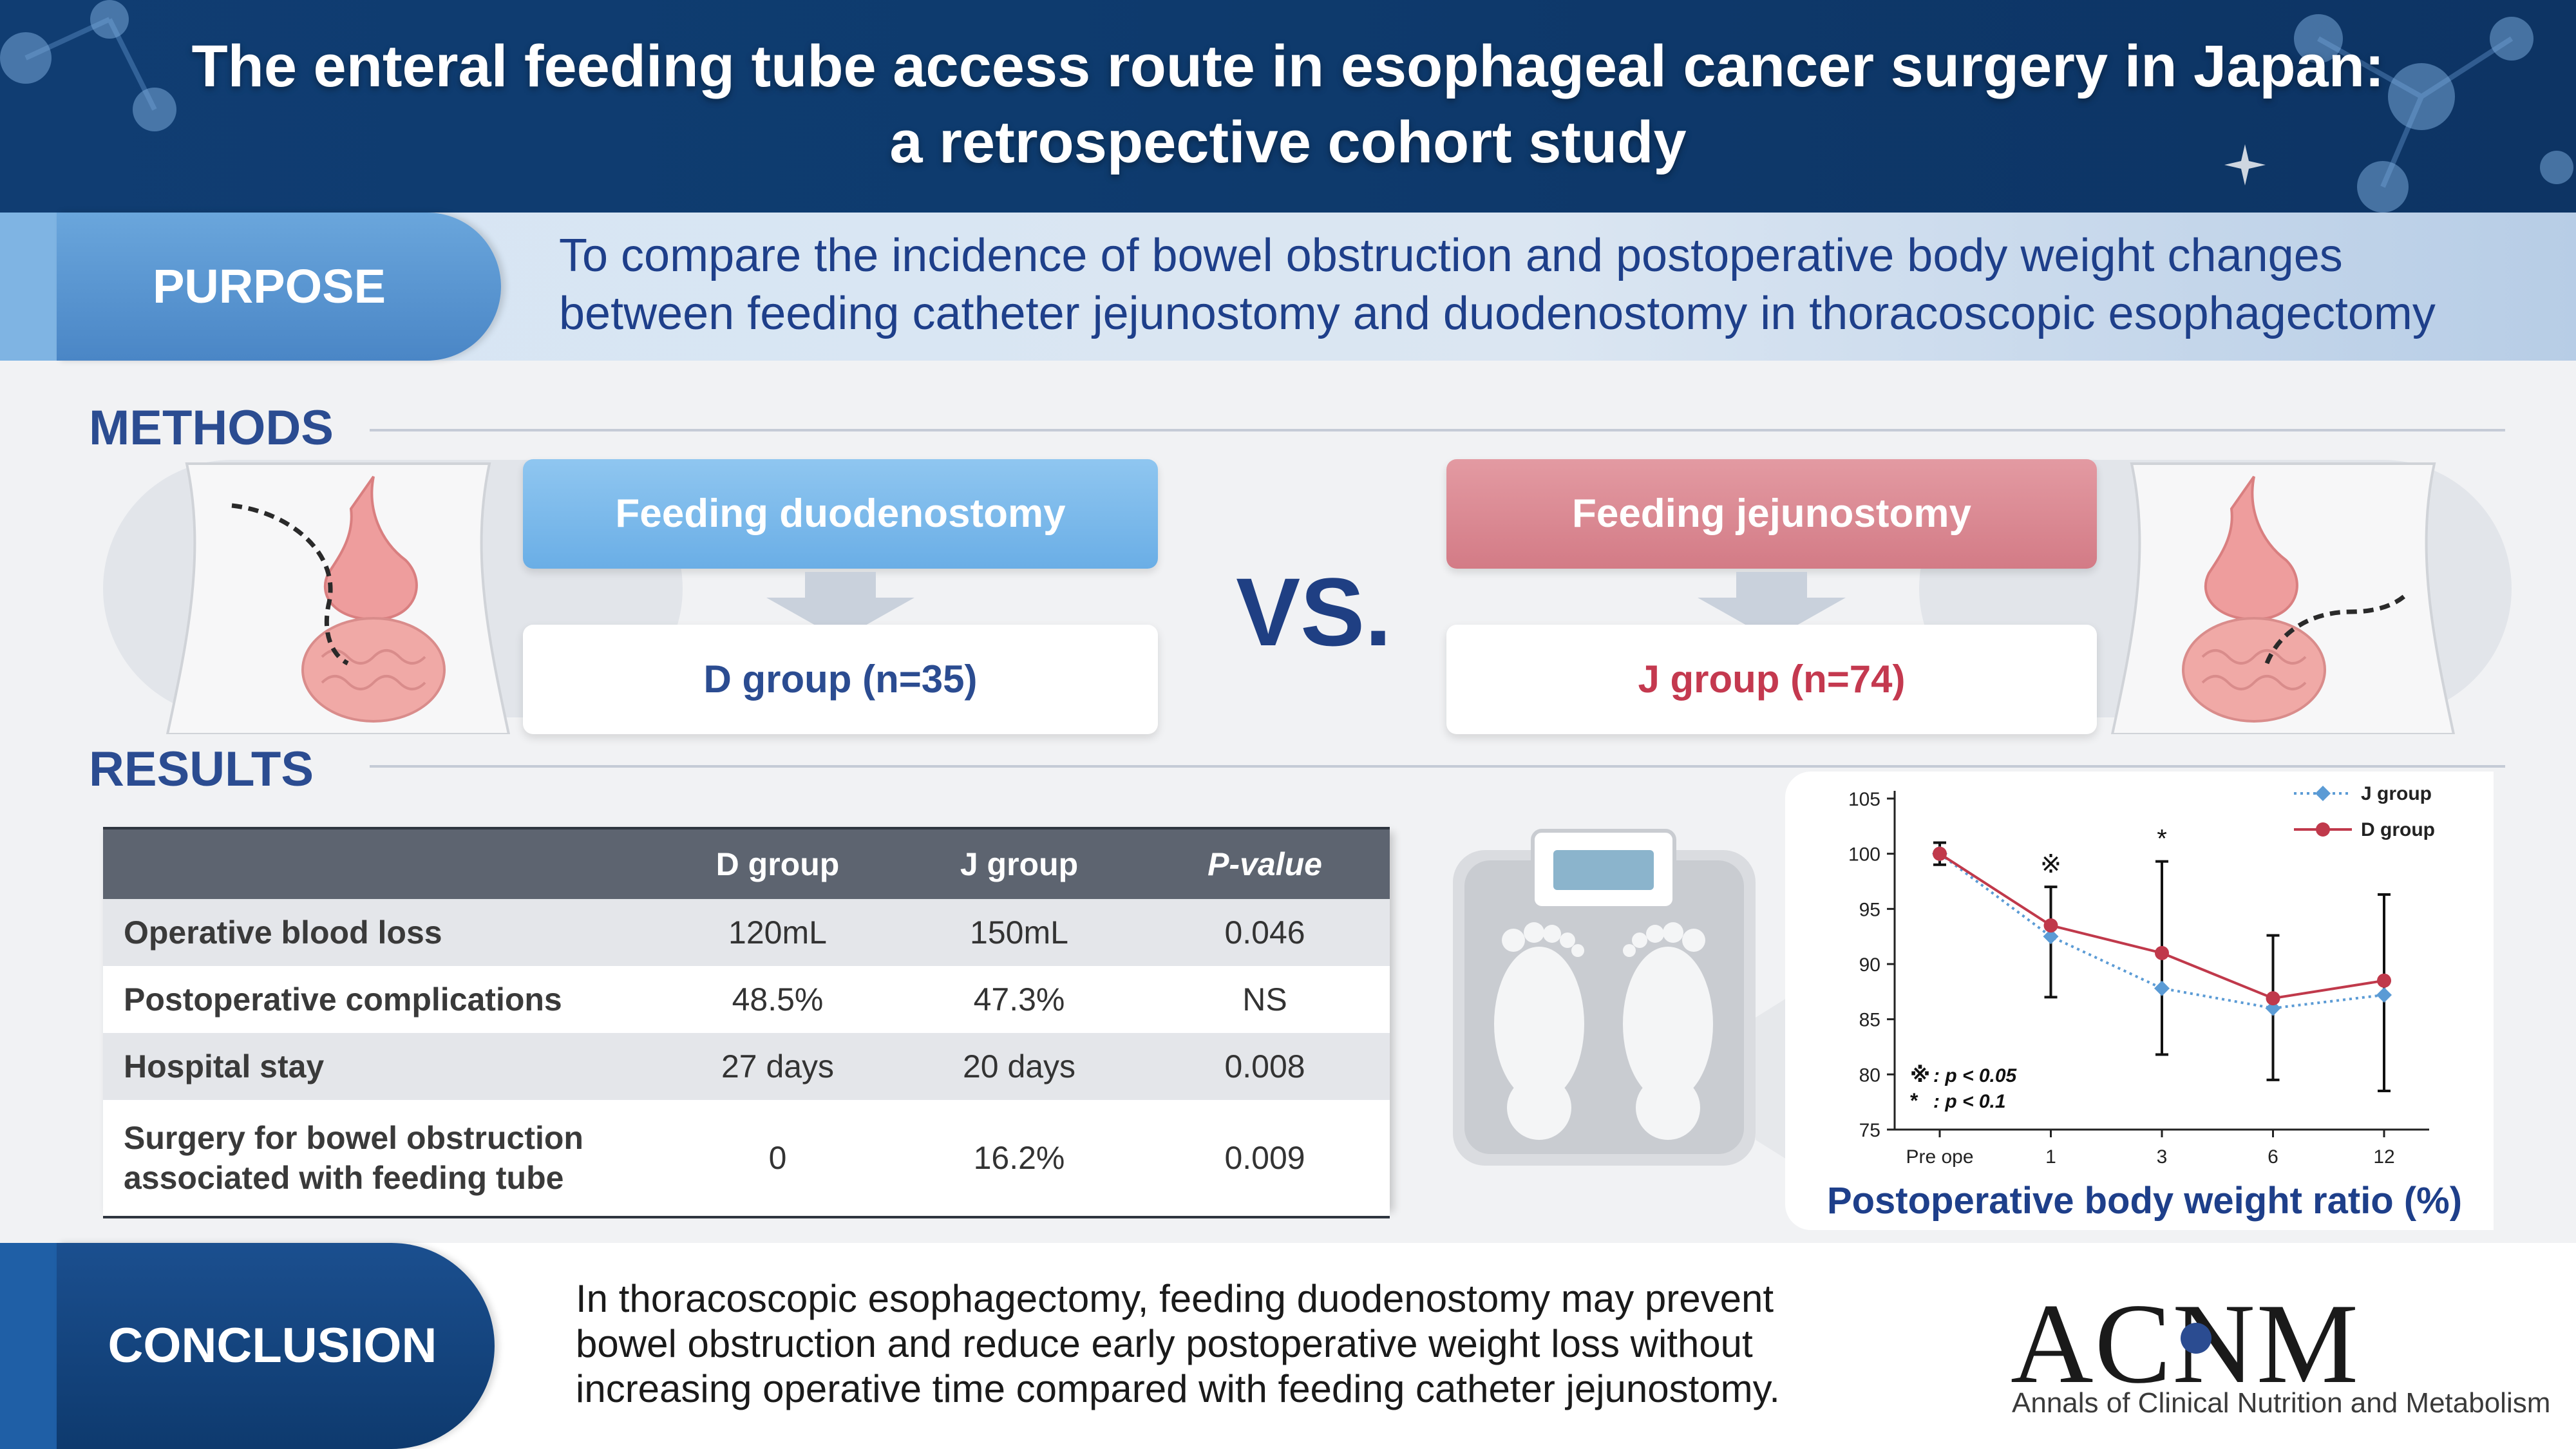 This screenshot has height=1449, width=2576. I want to click on molecule-decoration, so click(1287, 107).